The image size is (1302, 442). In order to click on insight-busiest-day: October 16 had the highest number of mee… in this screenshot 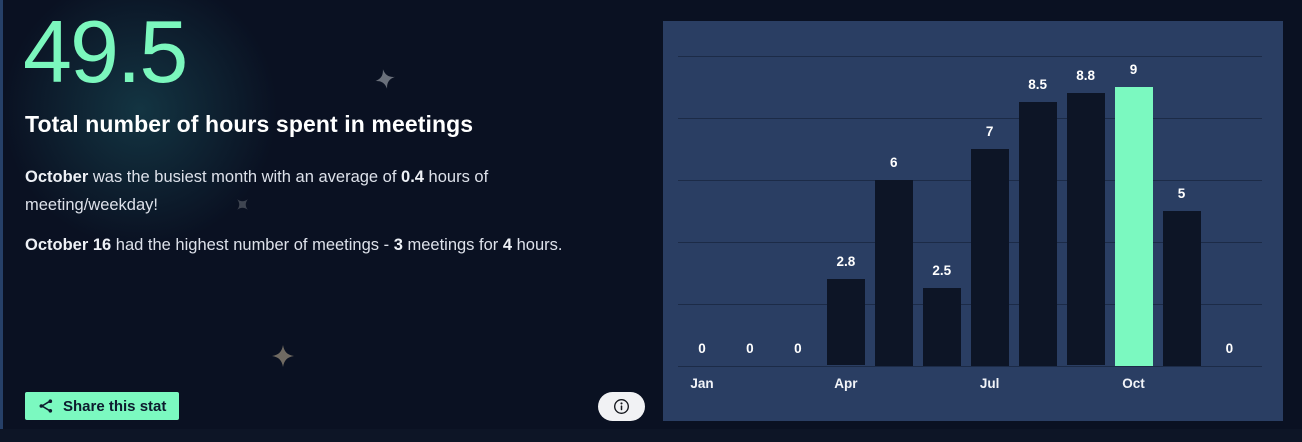, I will do `click(294, 245)`.